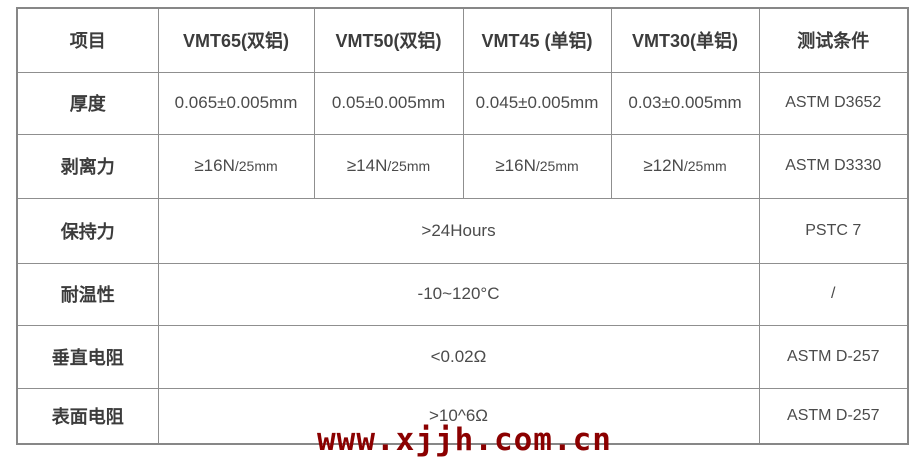  What do you see at coordinates (833, 103) in the screenshot?
I see `thickness-condition: ASTM D3652` at bounding box center [833, 103].